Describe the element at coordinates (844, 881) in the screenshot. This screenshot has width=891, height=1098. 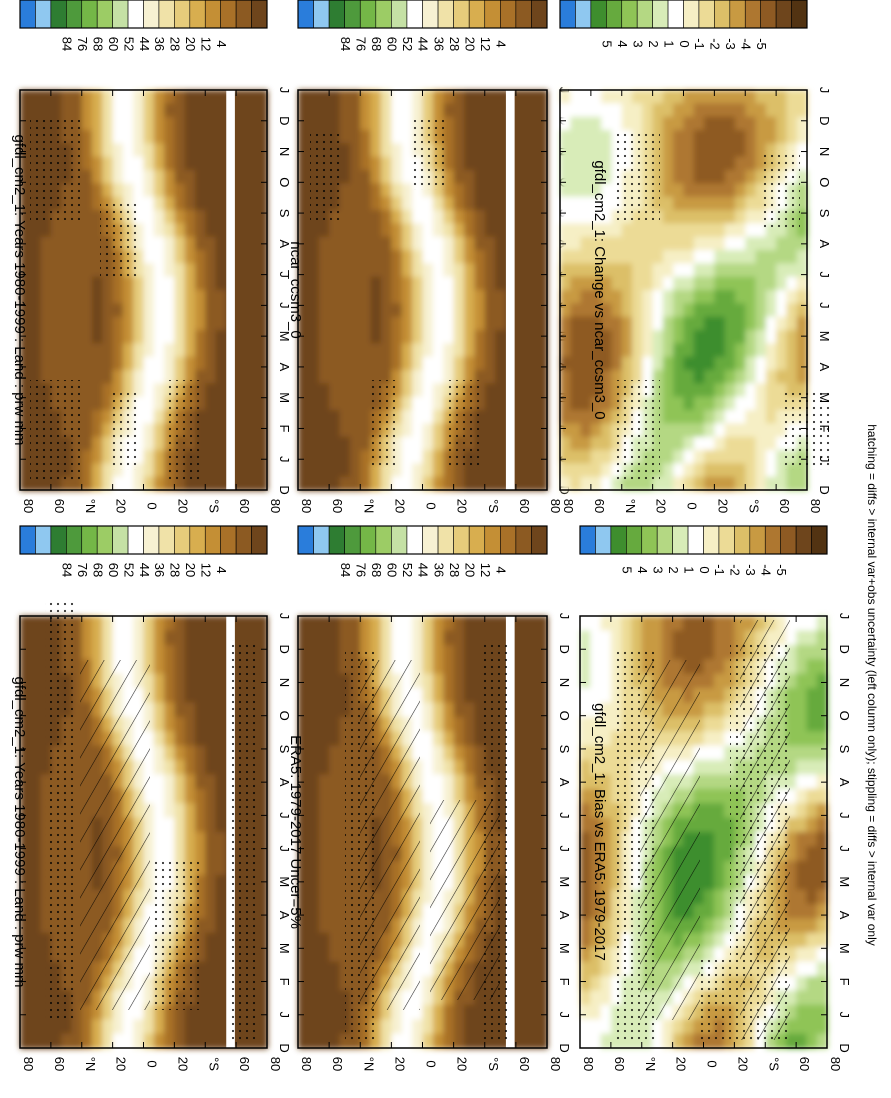
I see `x-tick-label: M` at that location.